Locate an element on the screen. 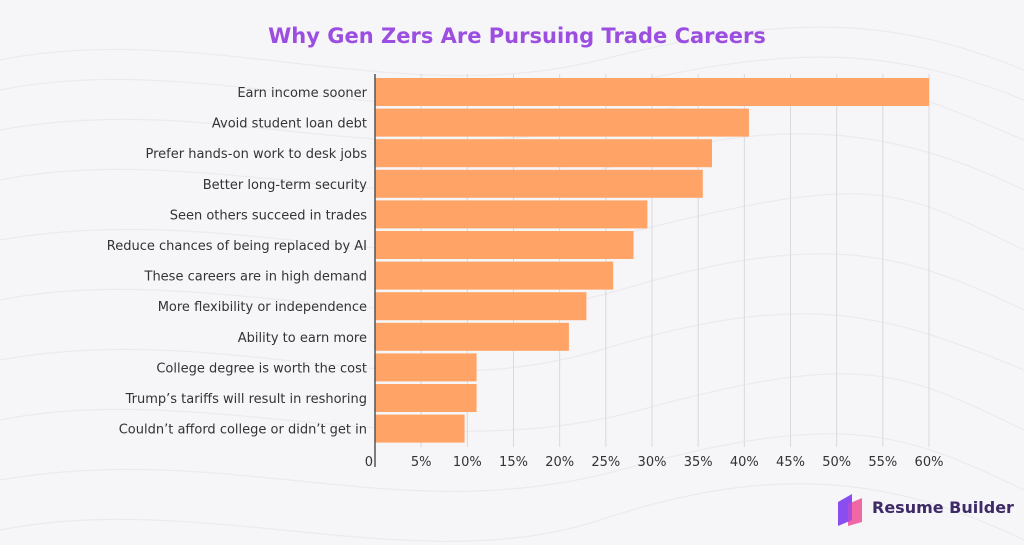  x-tick-label: 35% is located at coordinates (698, 462).